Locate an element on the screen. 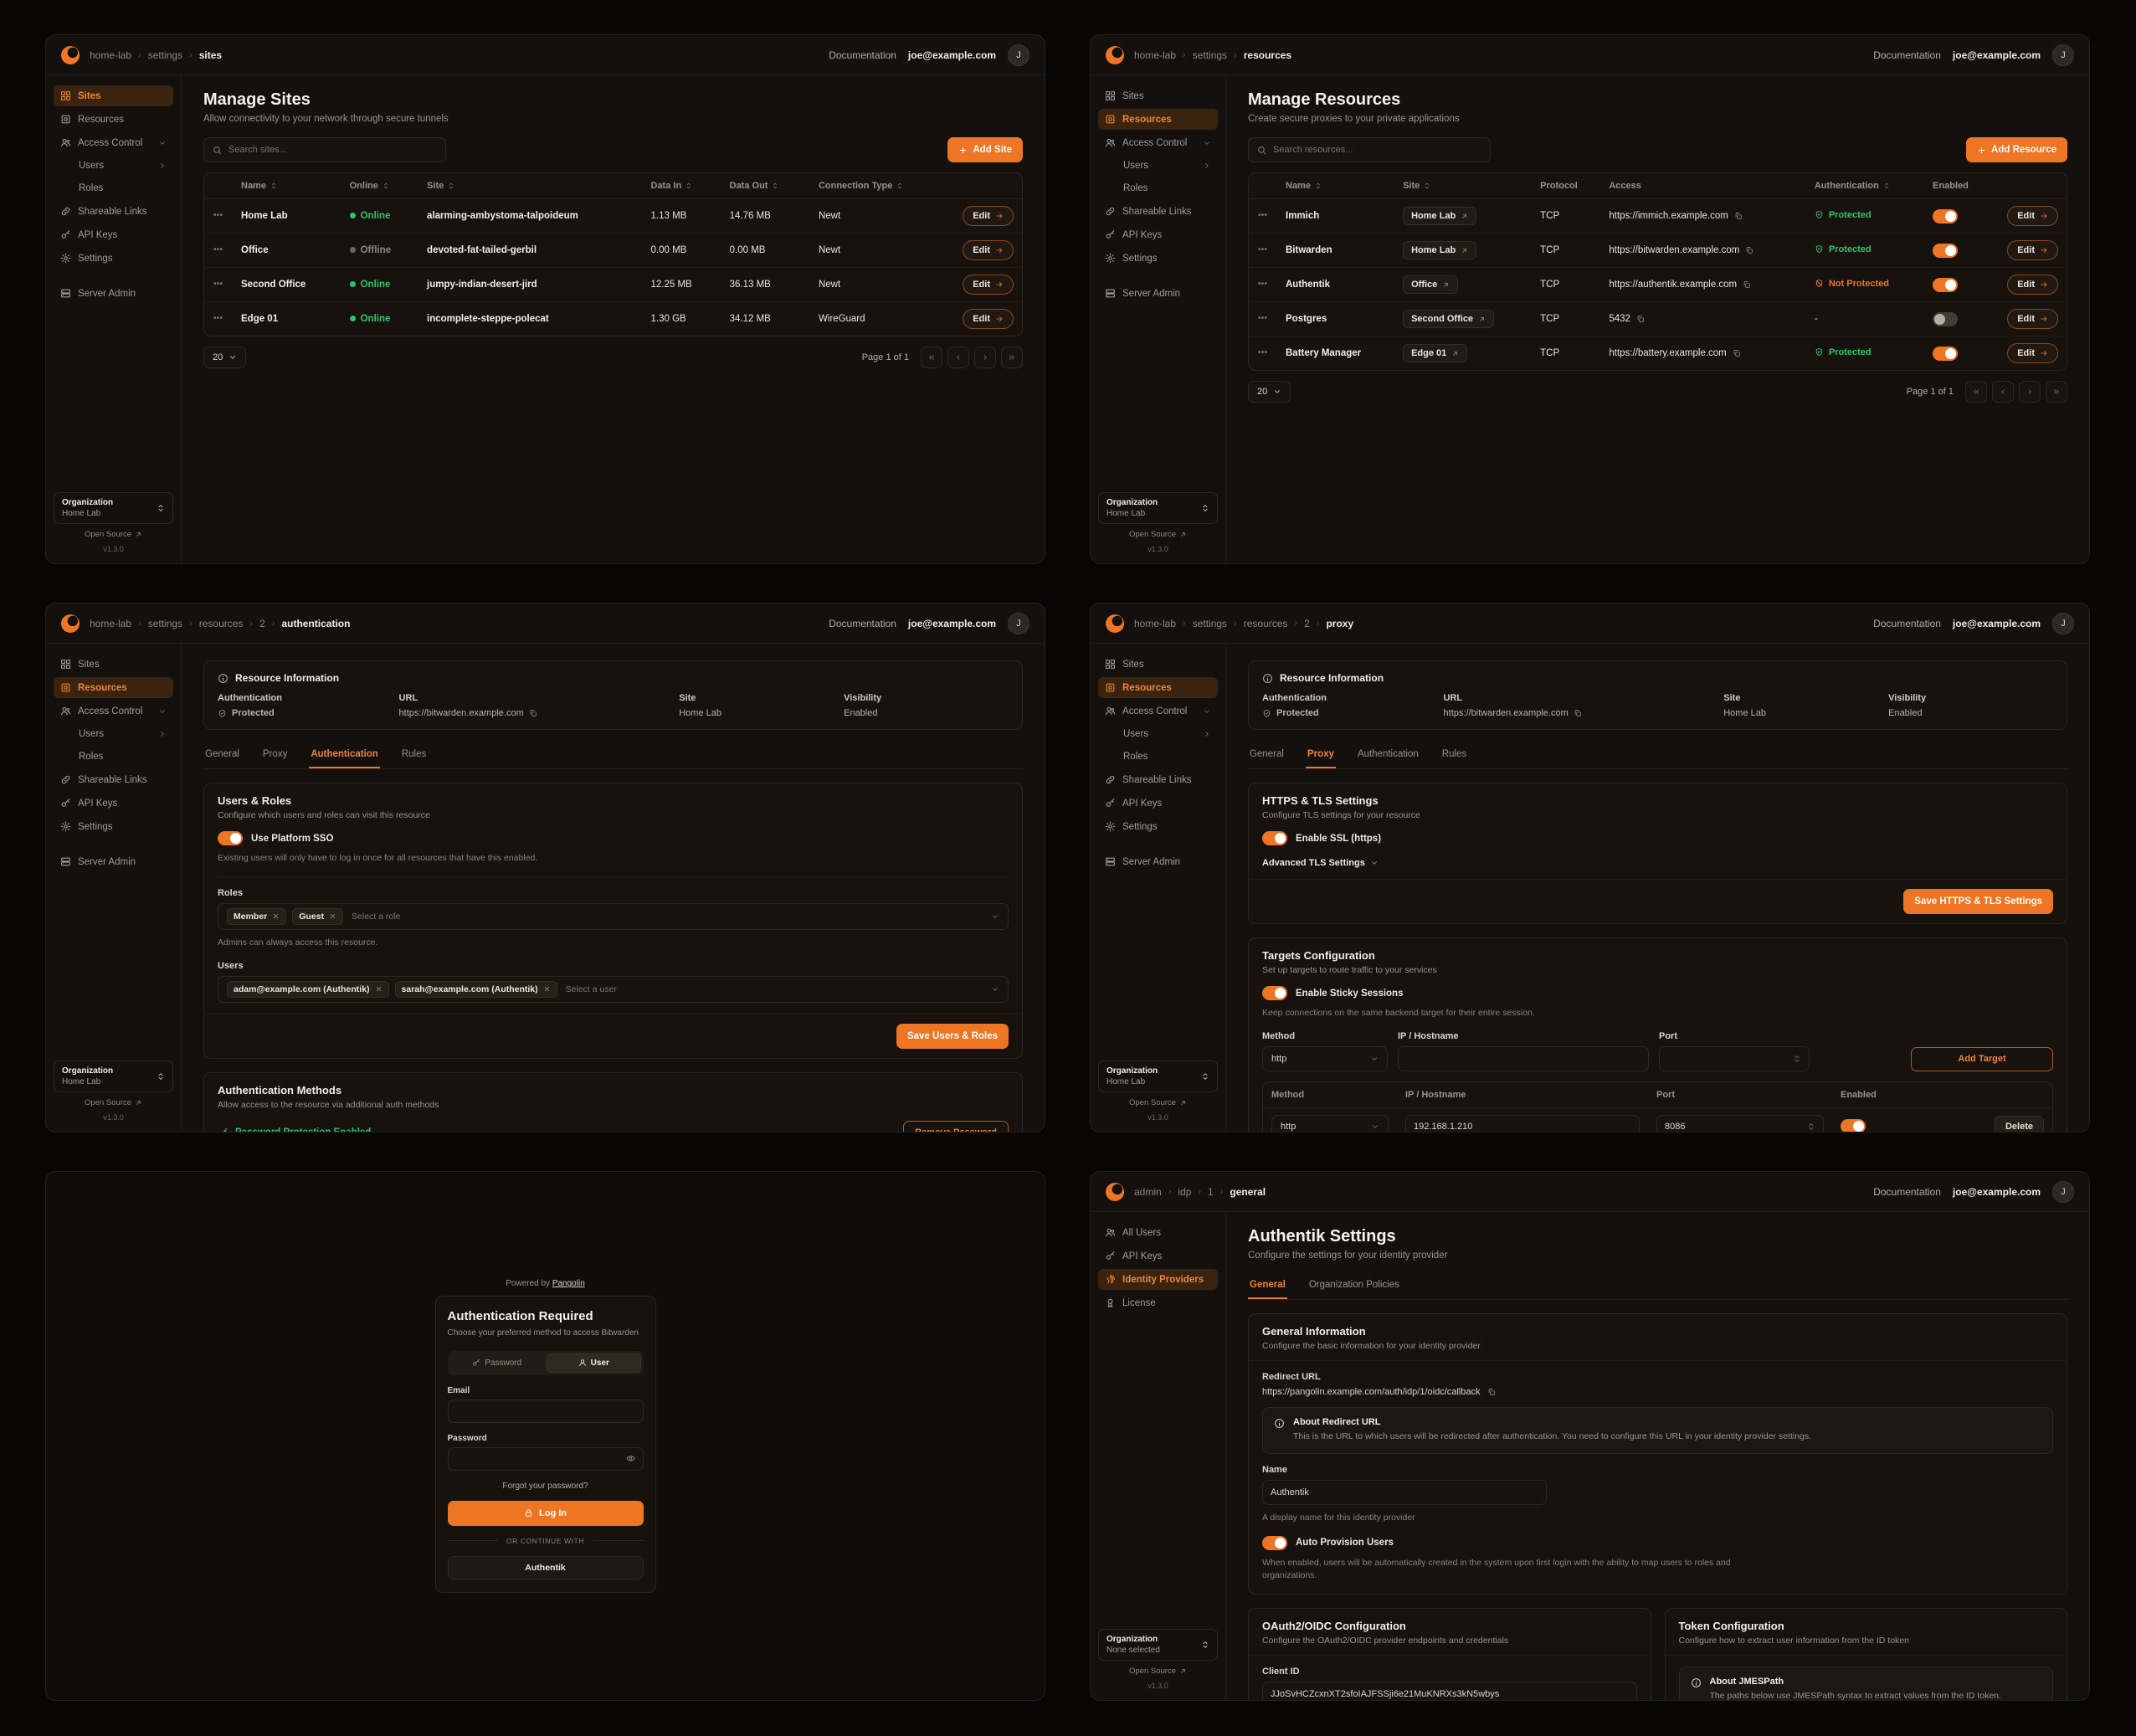 This screenshot has height=1736, width=2136. avatar: J is located at coordinates (1018, 623).